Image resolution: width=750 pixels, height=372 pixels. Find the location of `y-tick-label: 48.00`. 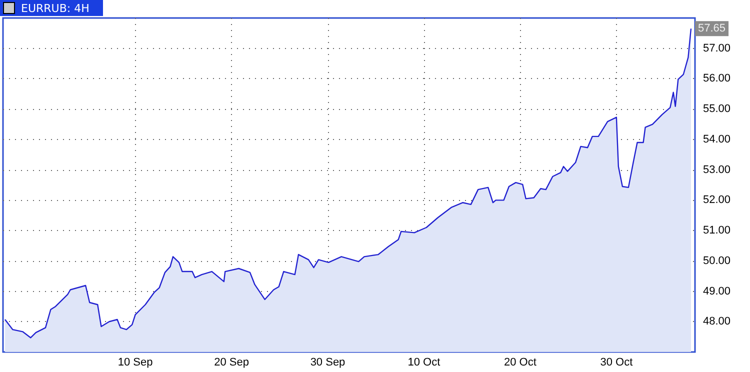

y-tick-label: 48.00 is located at coordinates (717, 322).